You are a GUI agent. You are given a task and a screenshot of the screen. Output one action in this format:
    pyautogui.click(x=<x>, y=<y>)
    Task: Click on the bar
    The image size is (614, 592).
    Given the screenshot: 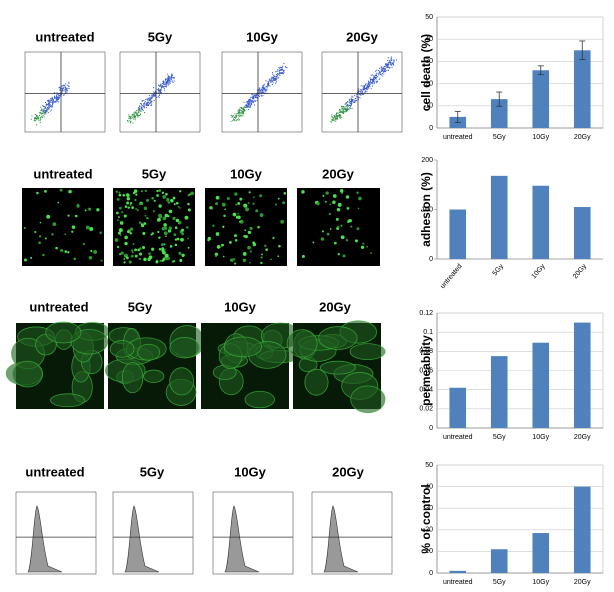 What is the action you would take?
    pyautogui.click(x=541, y=553)
    